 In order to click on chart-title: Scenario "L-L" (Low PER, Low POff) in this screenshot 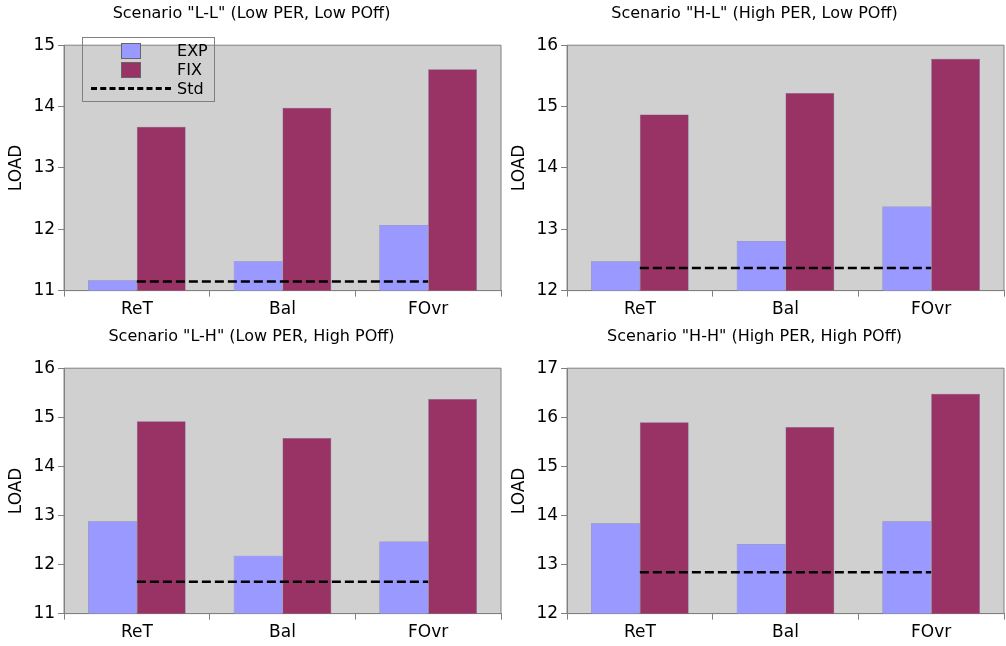, I will do `click(251, 12)`.